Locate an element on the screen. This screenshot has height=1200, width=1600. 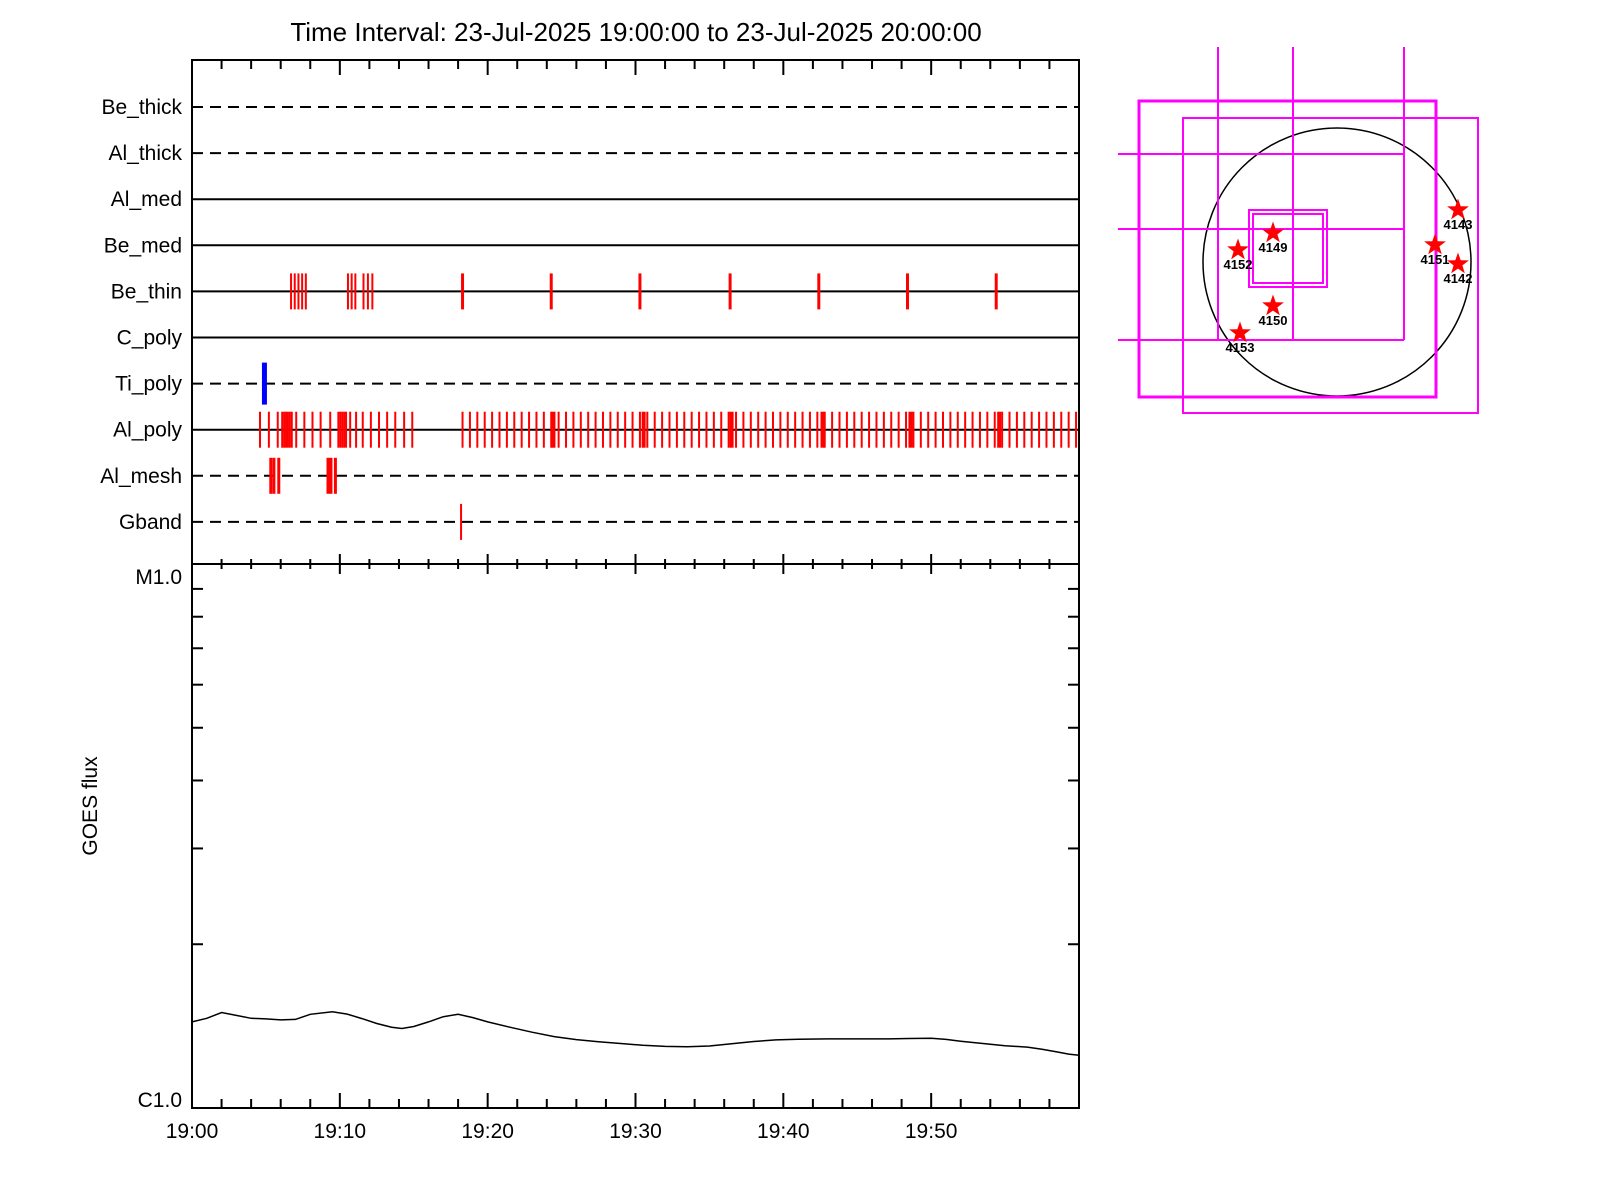
goes-y-top-label: M1.0 is located at coordinates (158, 577).